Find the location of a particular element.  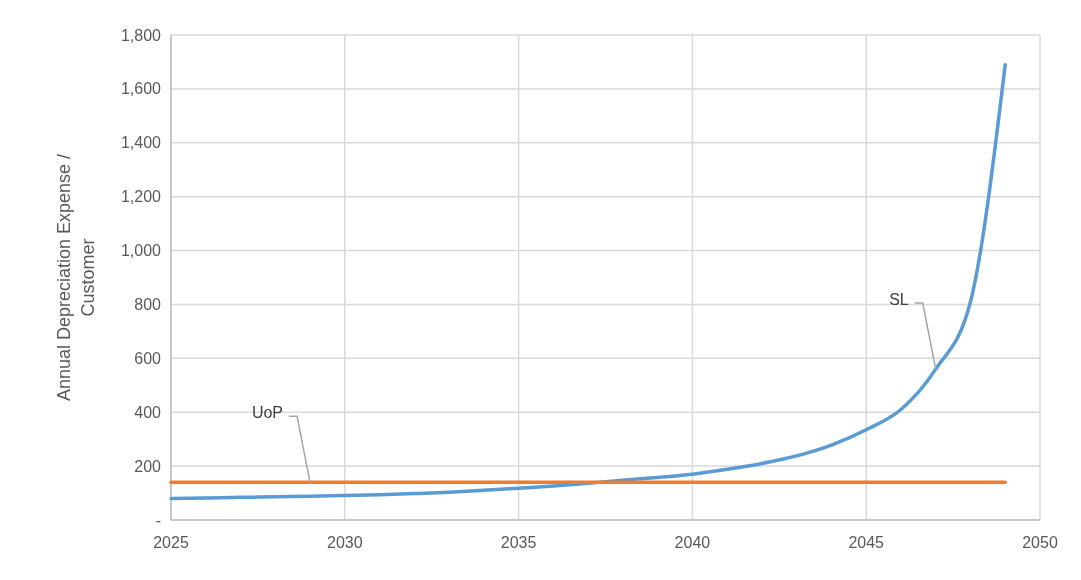

y-tick-label: 800 is located at coordinates (148, 305).